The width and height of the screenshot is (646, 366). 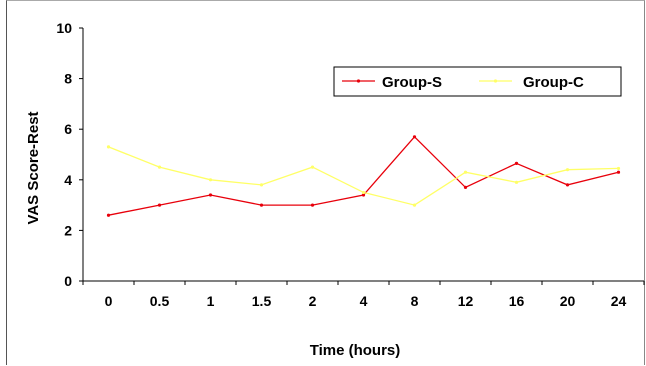 What do you see at coordinates (109, 301) in the screenshot?
I see `x-tick-label-0: 0` at bounding box center [109, 301].